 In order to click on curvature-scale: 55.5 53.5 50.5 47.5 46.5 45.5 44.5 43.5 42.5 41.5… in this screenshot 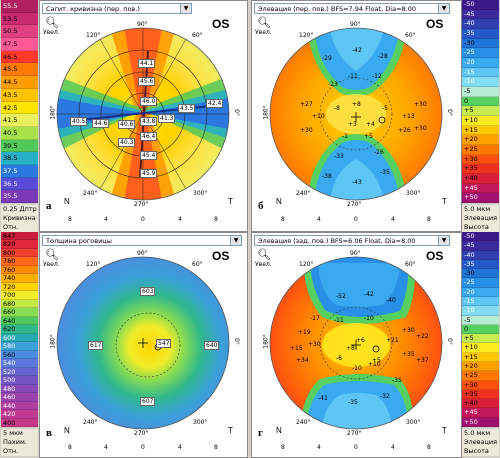, I will do `click(19, 116)`.